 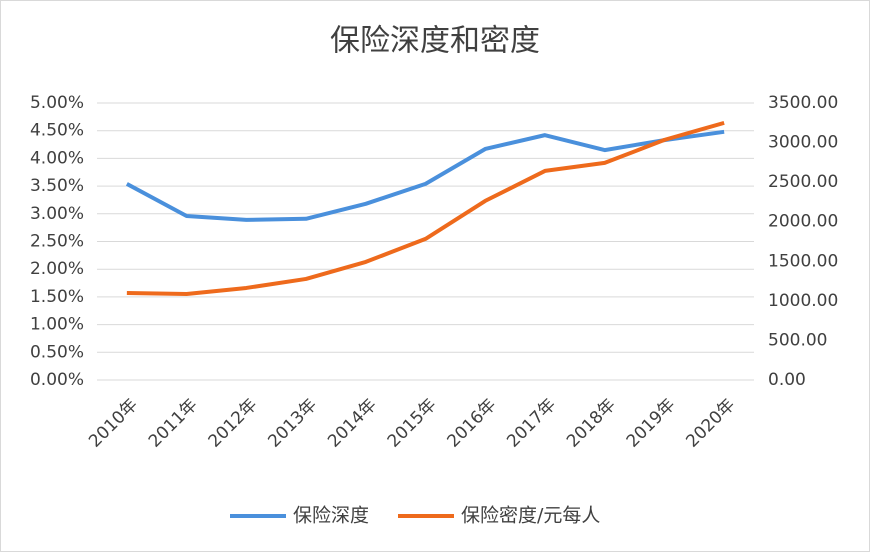 I want to click on y2-tick-label: 2000.00, so click(x=803, y=222).